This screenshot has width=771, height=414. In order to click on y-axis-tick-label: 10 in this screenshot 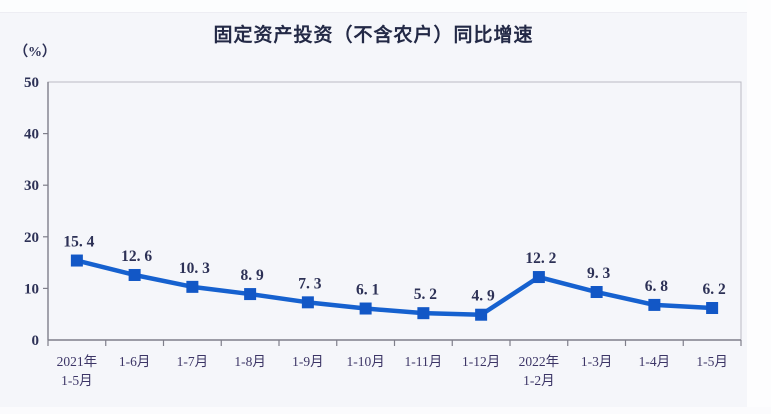, I will do `click(31, 289)`.